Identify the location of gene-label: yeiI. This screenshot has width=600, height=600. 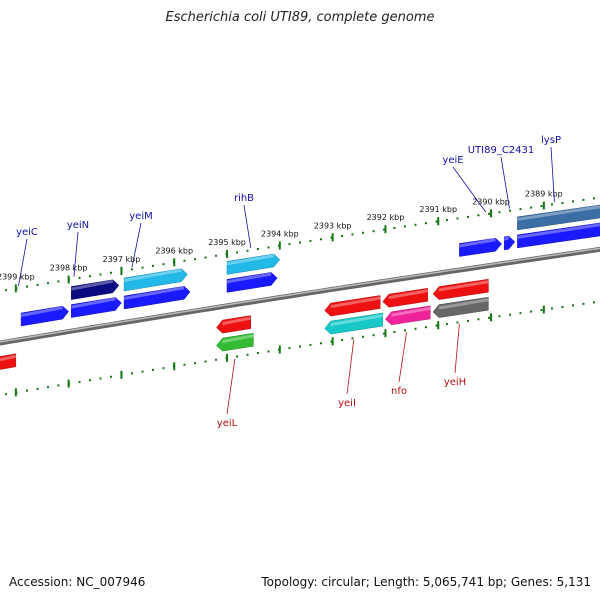
(347, 403).